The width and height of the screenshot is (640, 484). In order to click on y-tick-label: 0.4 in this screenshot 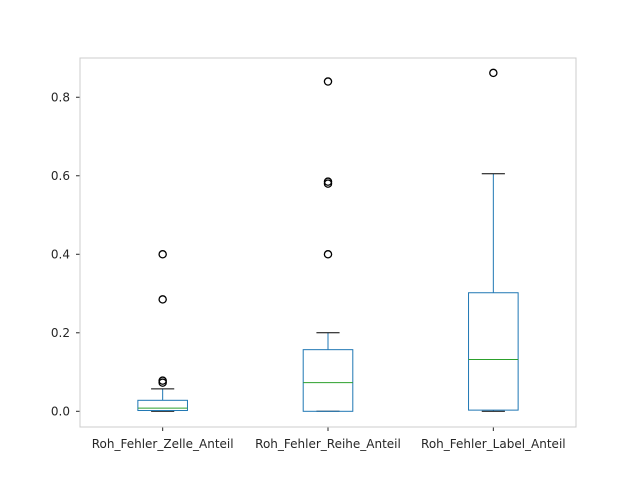, I will do `click(60, 254)`.